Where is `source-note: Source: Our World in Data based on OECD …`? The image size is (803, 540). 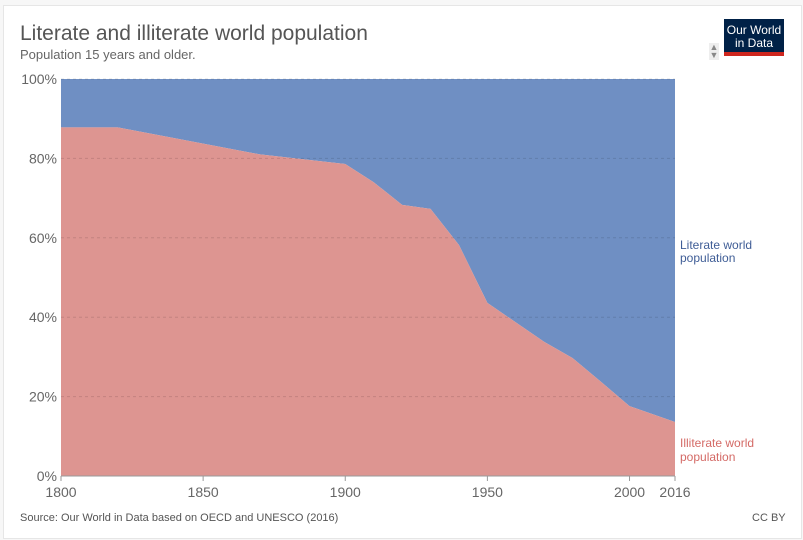
source-note: Source: Our World in Data based on OECD … is located at coordinates (179, 518).